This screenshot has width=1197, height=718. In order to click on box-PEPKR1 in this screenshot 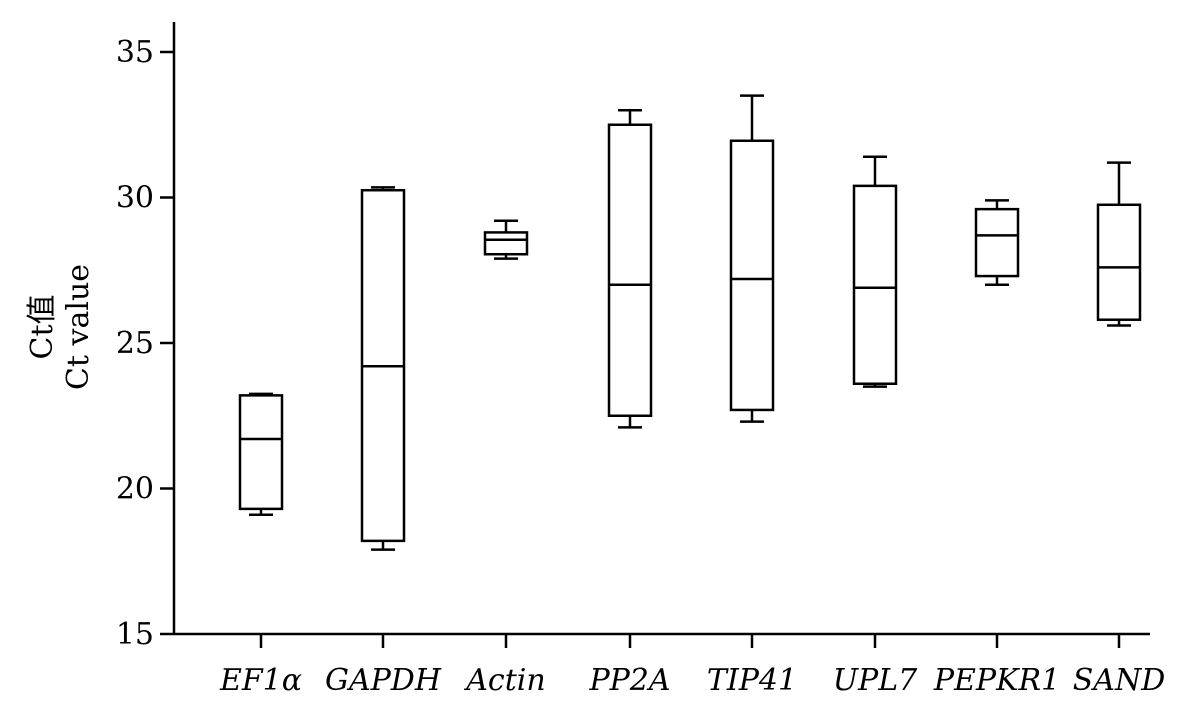, I will do `click(997, 243)`.